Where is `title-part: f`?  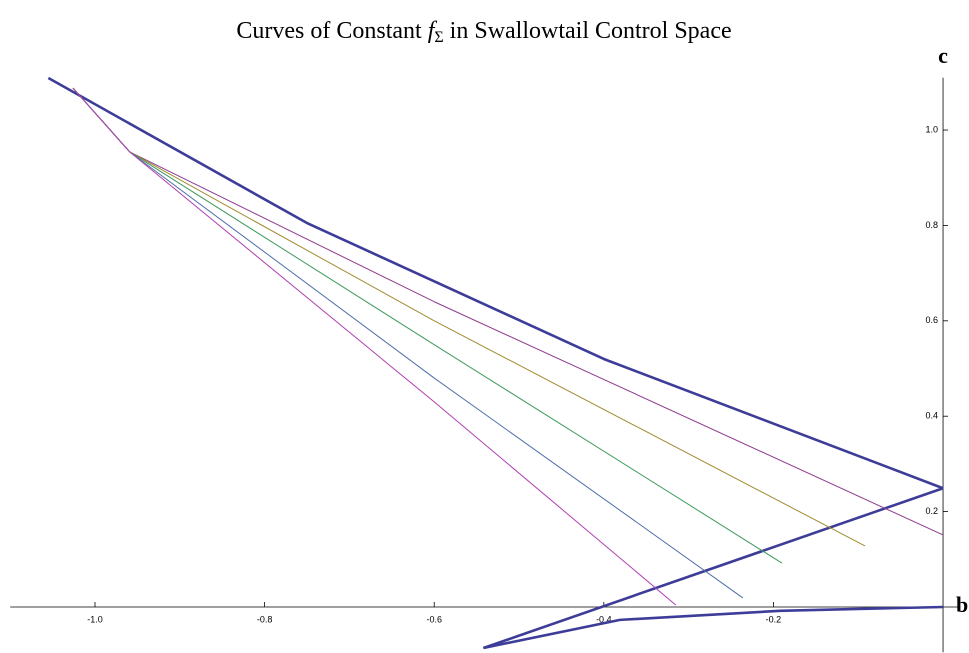 title-part: f is located at coordinates (433, 31).